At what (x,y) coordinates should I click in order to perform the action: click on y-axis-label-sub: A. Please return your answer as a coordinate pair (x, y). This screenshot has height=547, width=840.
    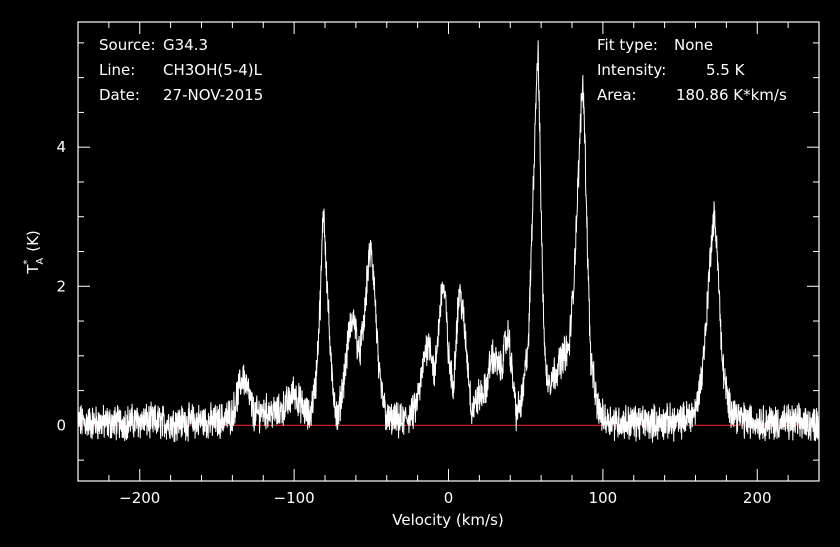
    Looking at the image, I should click on (40, 261).